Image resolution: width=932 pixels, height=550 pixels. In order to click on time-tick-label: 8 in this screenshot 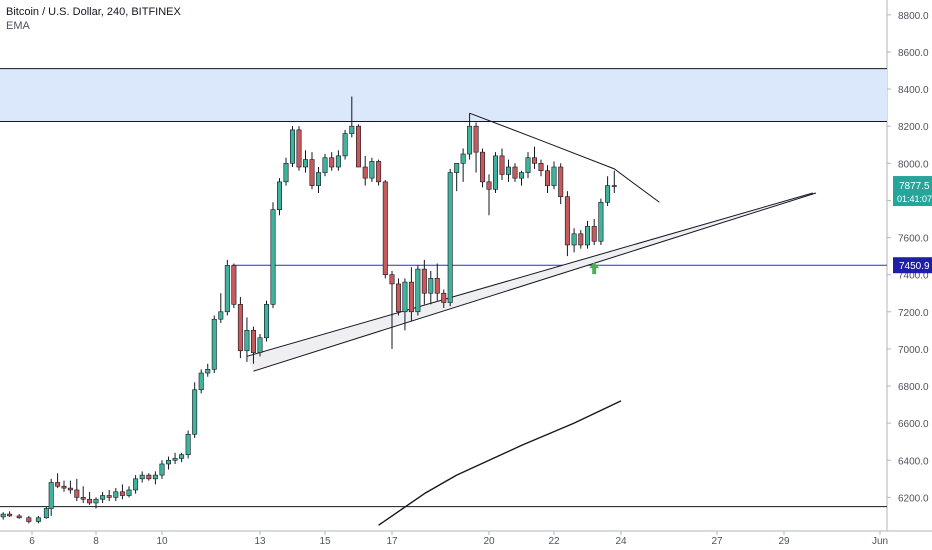, I will do `click(96, 541)`.